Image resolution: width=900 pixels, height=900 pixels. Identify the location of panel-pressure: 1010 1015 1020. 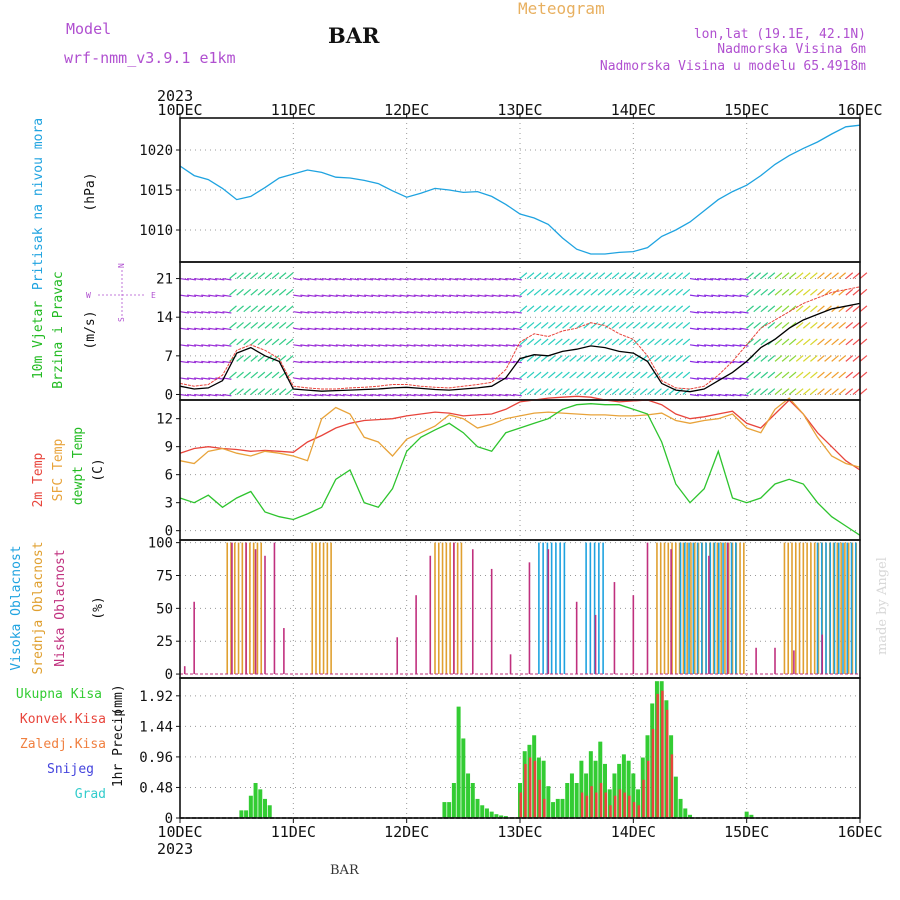
(500, 190).